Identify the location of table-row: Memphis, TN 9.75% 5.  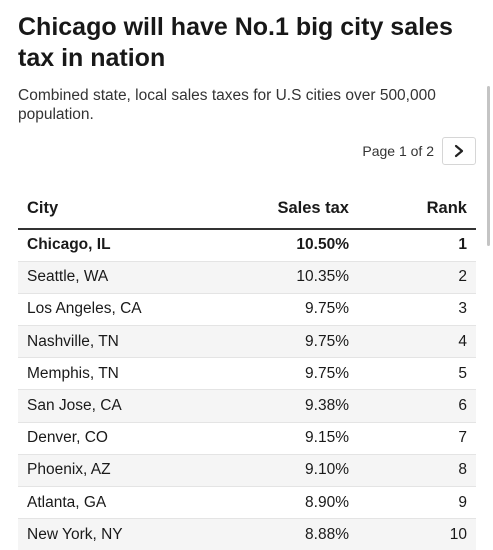
(247, 374).